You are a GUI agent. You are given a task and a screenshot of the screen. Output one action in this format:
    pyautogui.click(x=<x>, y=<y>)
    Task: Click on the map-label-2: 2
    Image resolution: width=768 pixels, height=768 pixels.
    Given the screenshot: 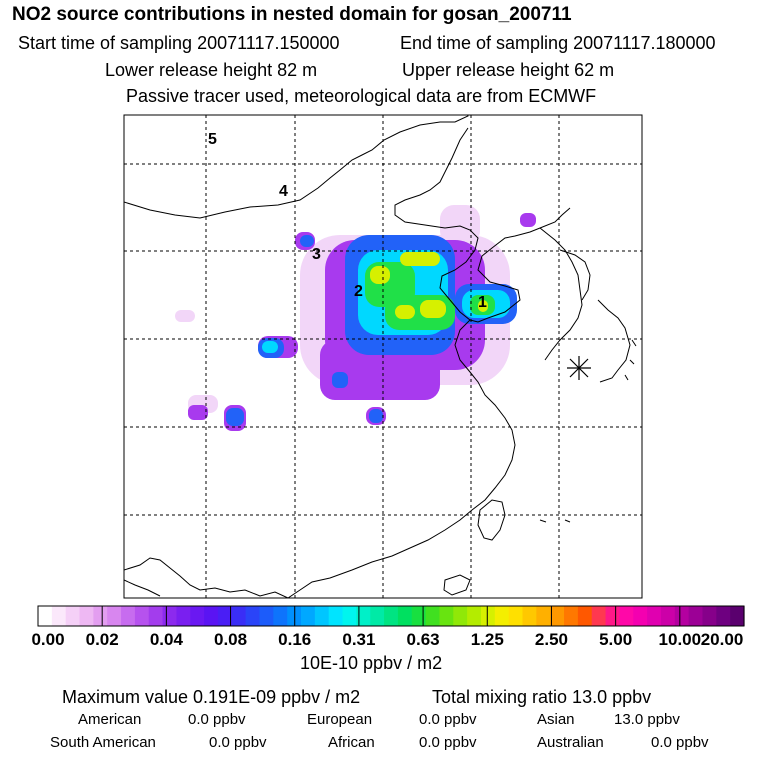 What is the action you would take?
    pyautogui.click(x=358, y=291)
    